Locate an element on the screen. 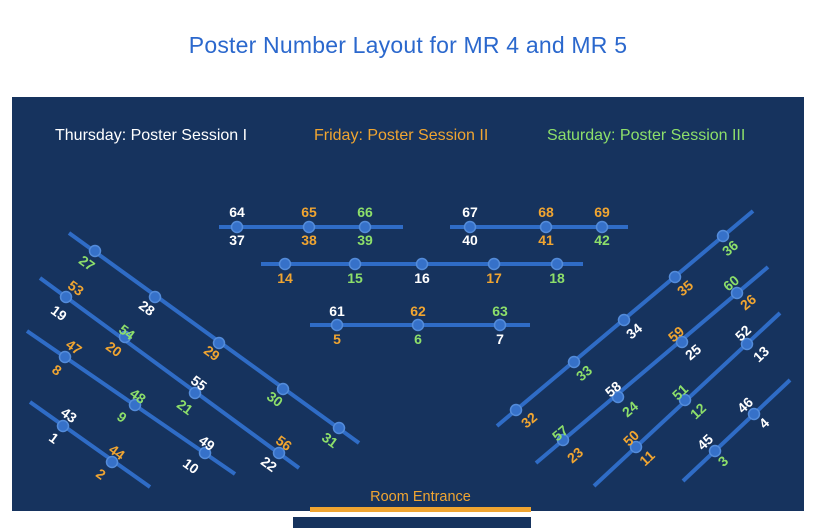 The height and width of the screenshot is (528, 816). legend-item-friday: Friday: Poster Session II is located at coordinates (401, 135).